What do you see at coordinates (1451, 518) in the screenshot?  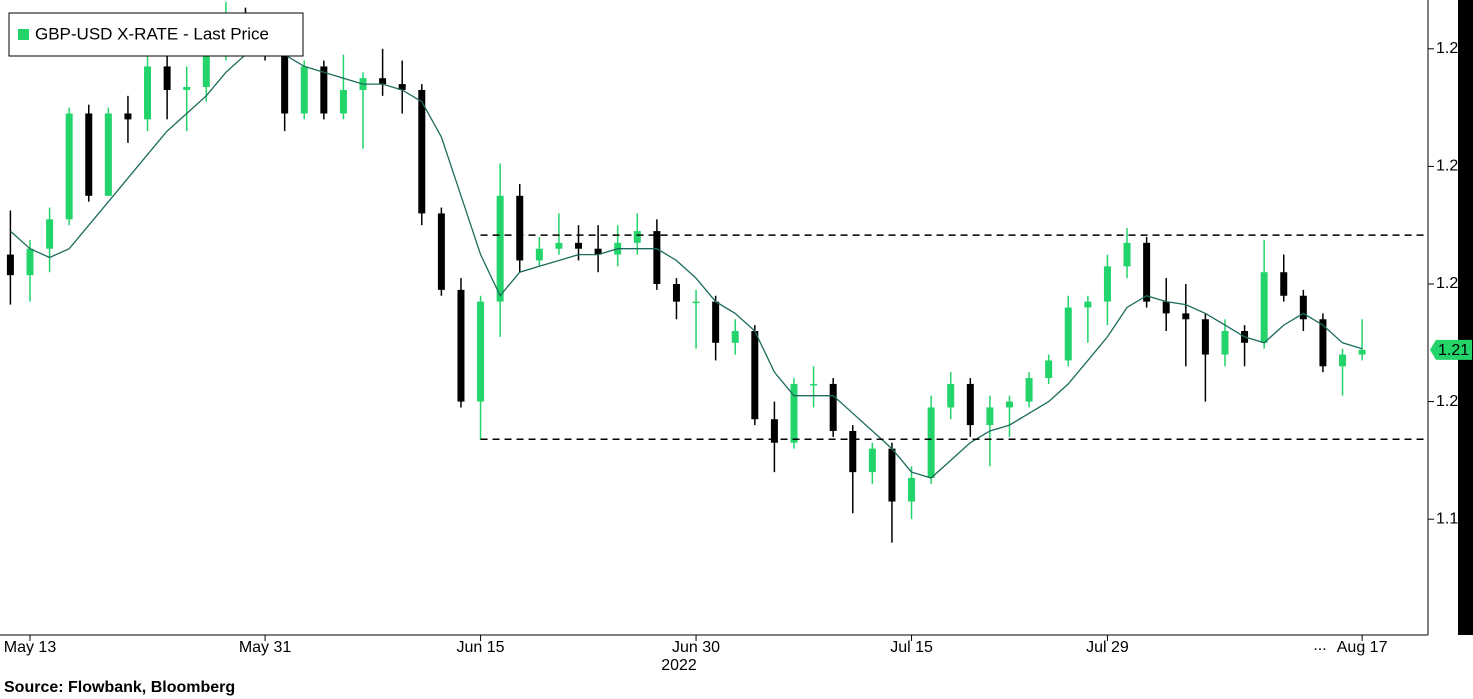 I see `y-tick-label: 1.18` at bounding box center [1451, 518].